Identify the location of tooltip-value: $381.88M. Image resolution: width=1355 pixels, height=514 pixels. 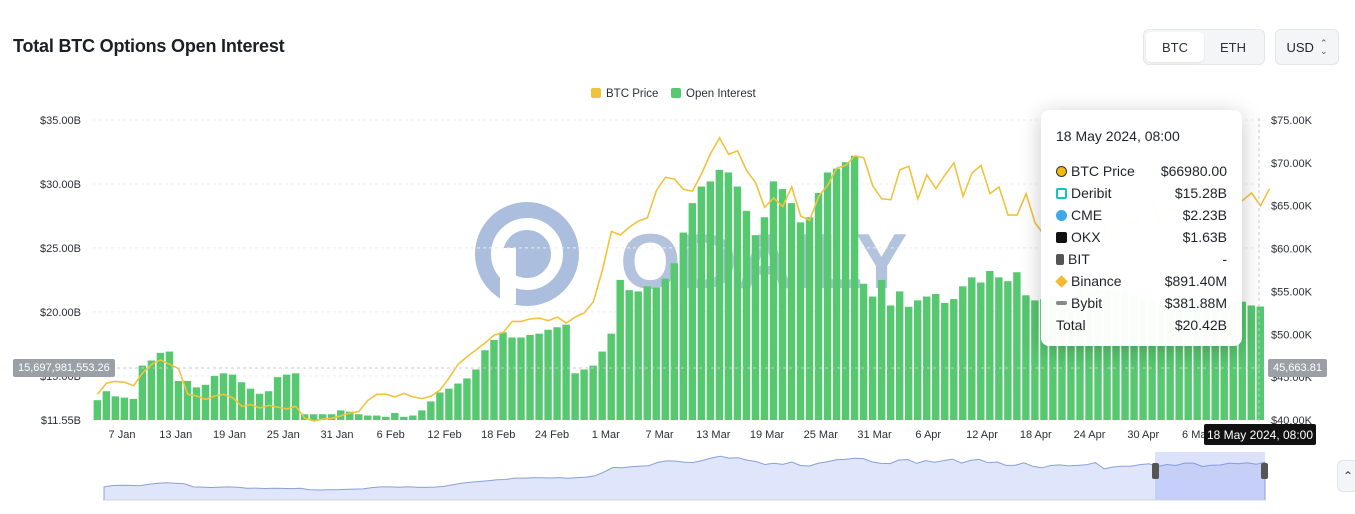
(1195, 303).